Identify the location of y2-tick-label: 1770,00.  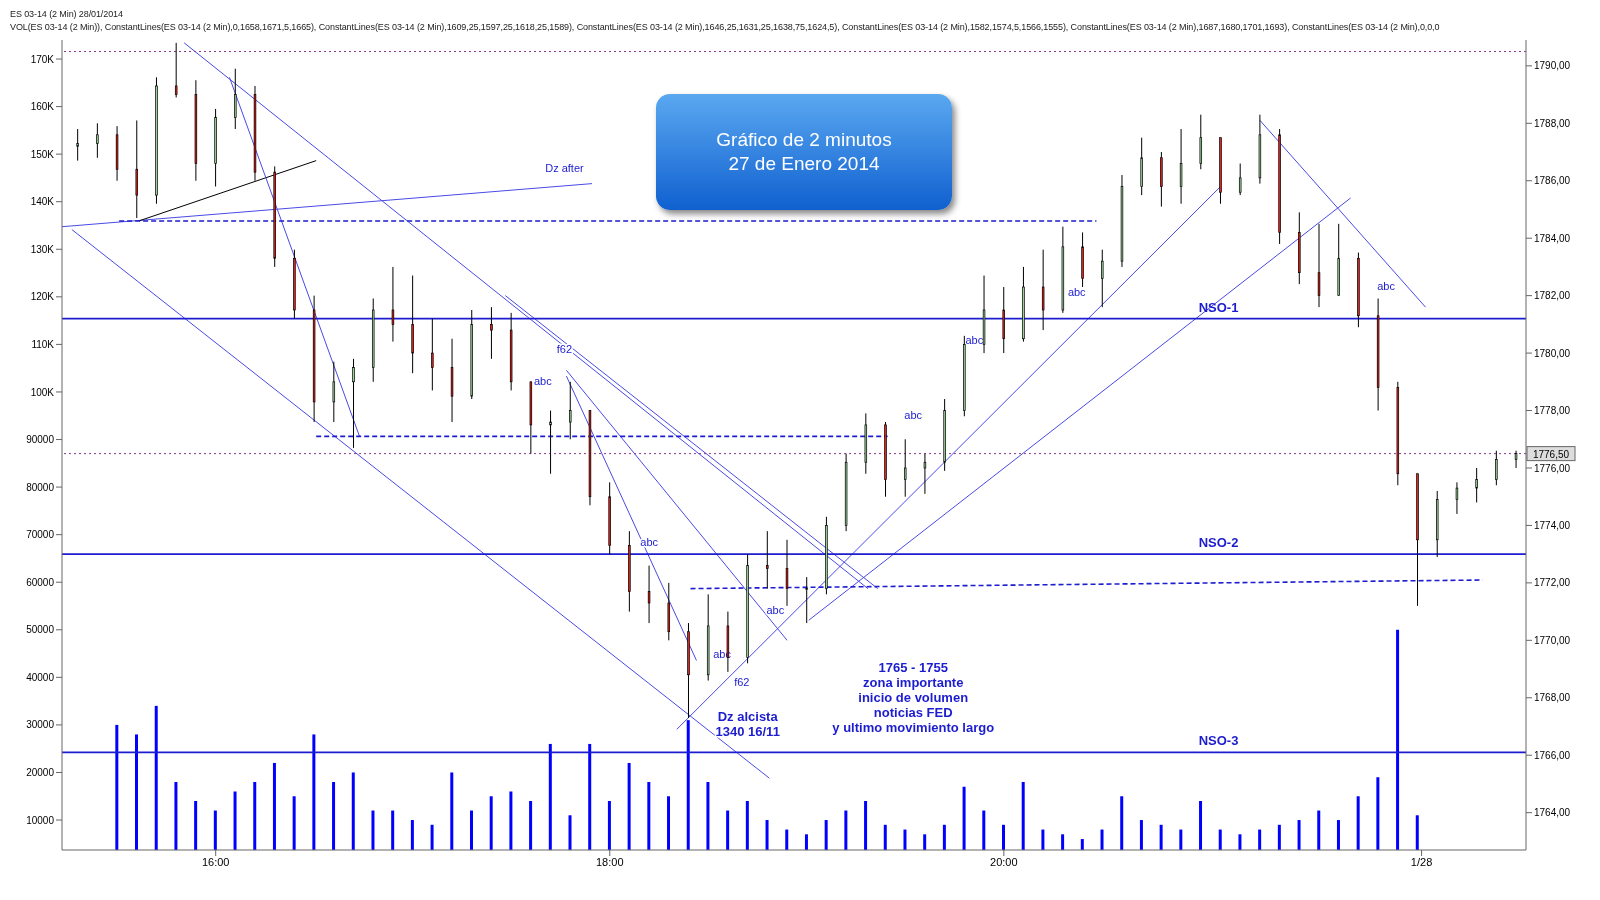
(1552, 640).